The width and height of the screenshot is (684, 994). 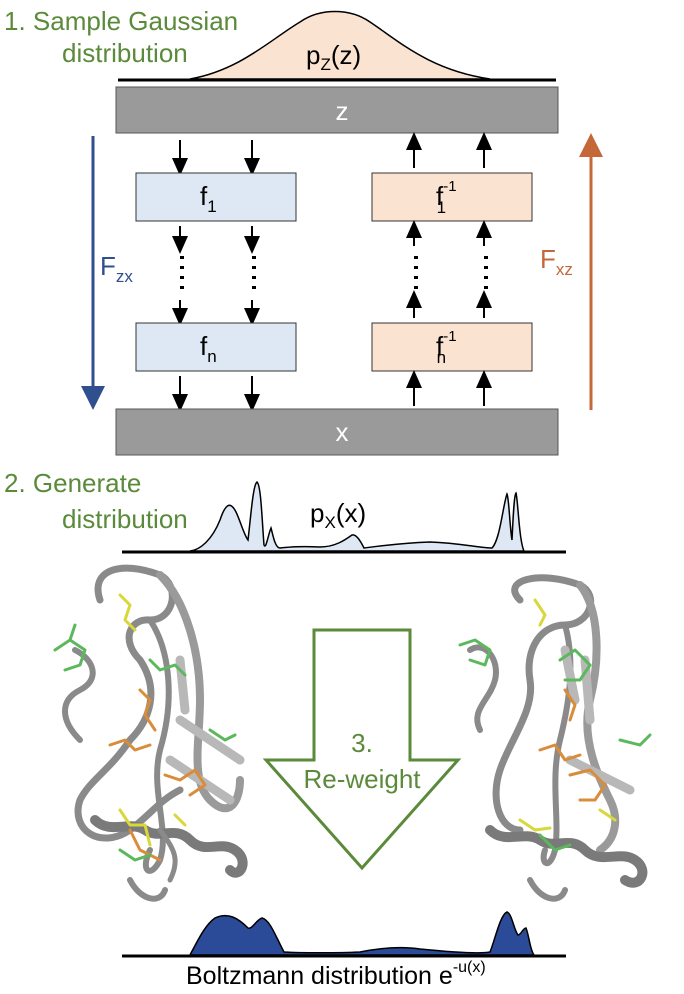 I want to click on forward-f1-box, so click(x=216, y=197).